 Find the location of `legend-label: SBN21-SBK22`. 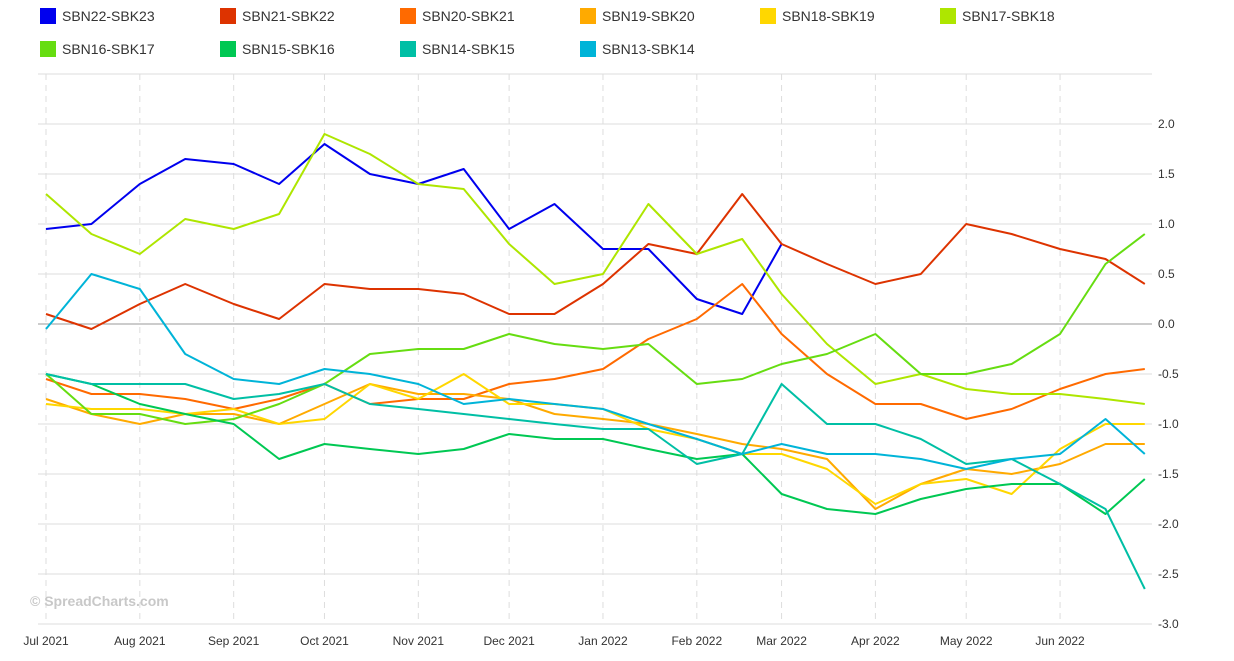

legend-label: SBN21-SBK22 is located at coordinates (288, 16).